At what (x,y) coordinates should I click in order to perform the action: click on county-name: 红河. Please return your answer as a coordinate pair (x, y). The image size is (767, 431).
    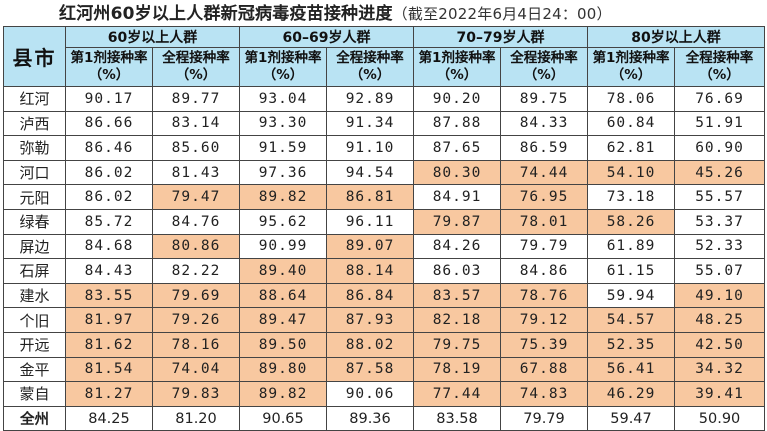
    Looking at the image, I should click on (34, 99).